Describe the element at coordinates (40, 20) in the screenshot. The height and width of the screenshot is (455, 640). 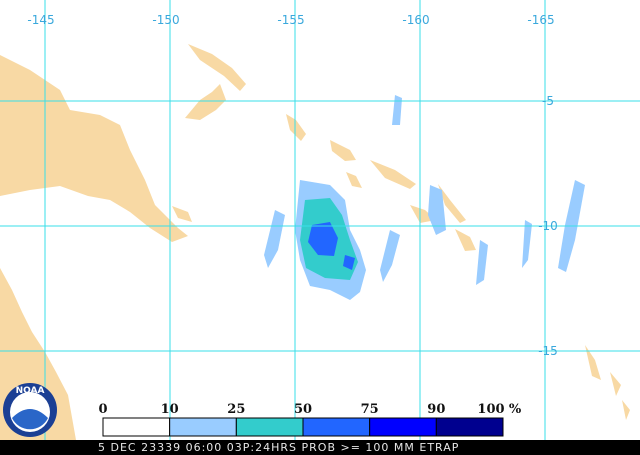
I see `longitude-label: -145` at that location.